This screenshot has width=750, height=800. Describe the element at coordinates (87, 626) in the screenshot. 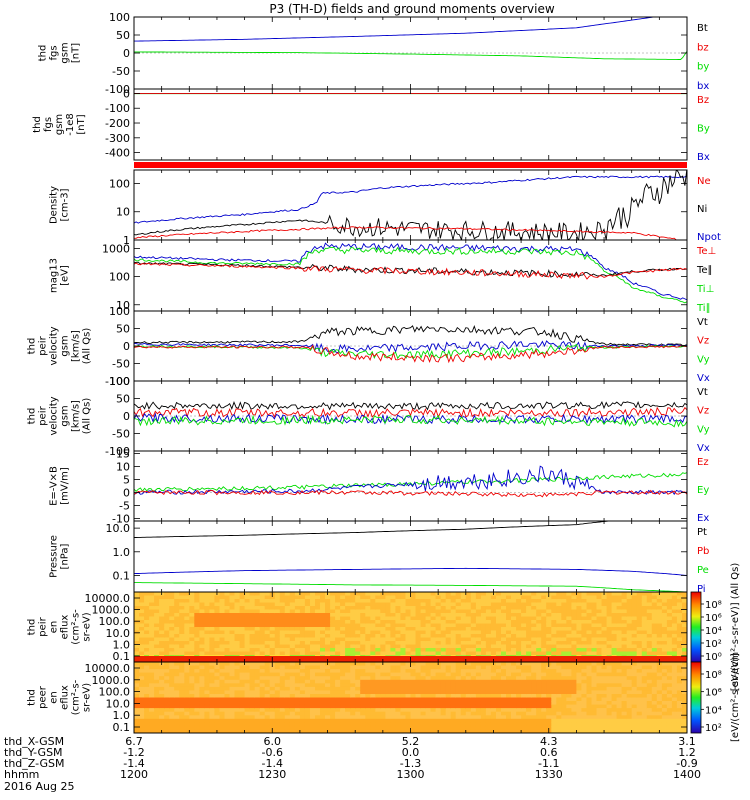

I see `ylabel-line: sr-eV)` at that location.